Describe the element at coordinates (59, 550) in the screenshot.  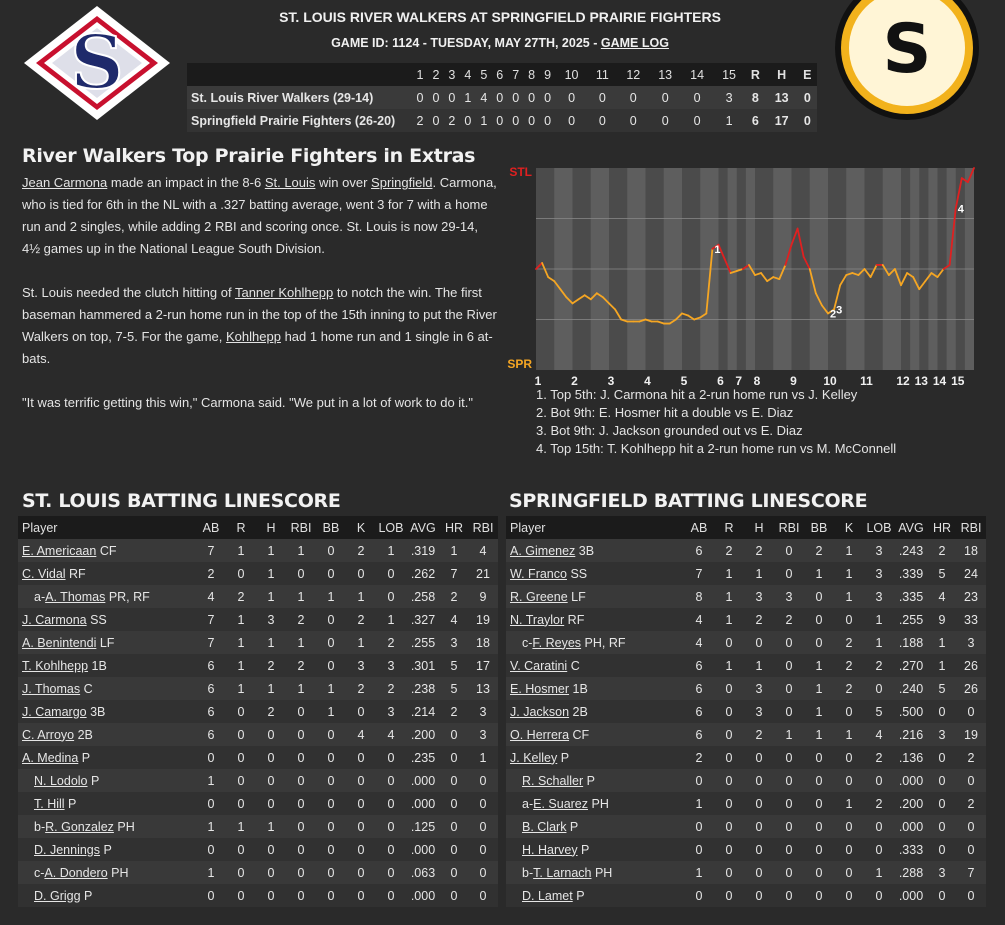
I see `player-name-link: E. Americaan` at that location.